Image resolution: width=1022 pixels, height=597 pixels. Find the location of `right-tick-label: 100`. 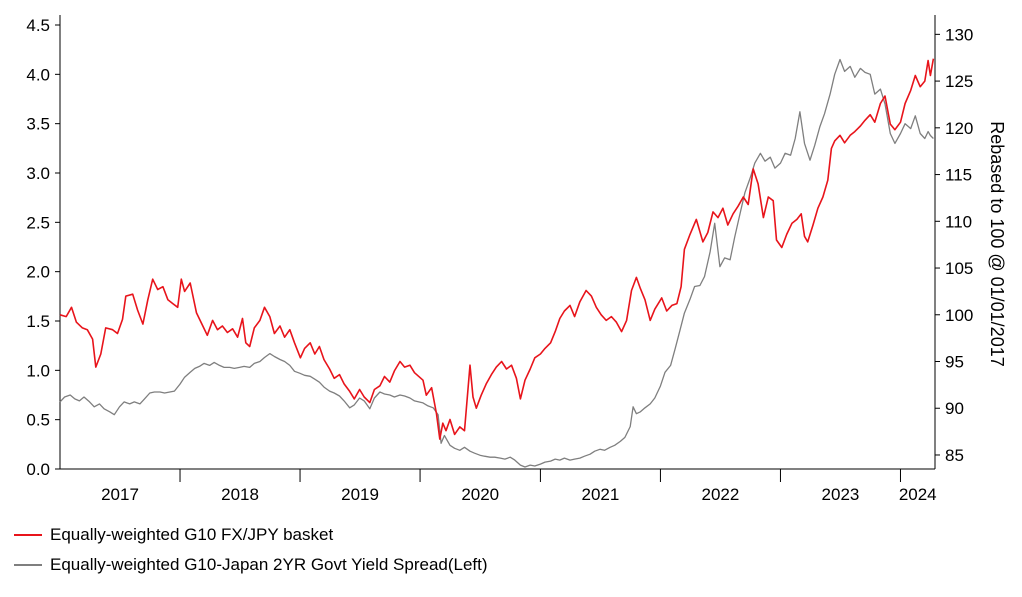

right-tick-label: 100 is located at coordinates (959, 315).